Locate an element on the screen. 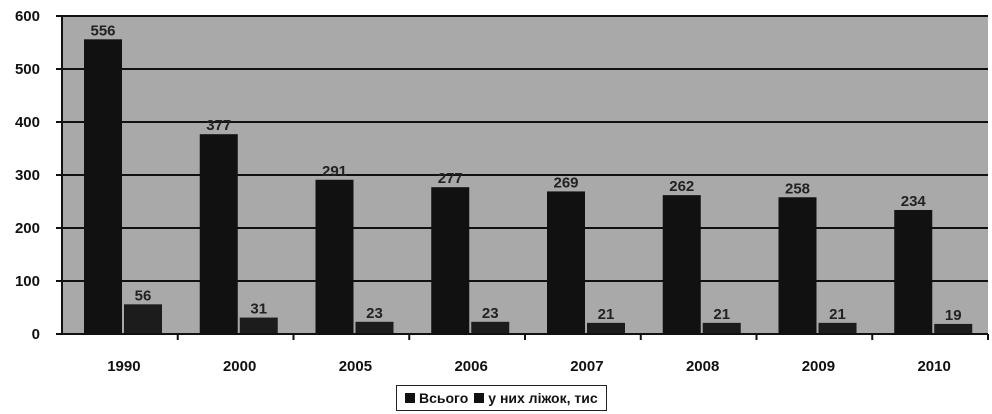  x-tick-label-2008: 2008 is located at coordinates (702, 366).